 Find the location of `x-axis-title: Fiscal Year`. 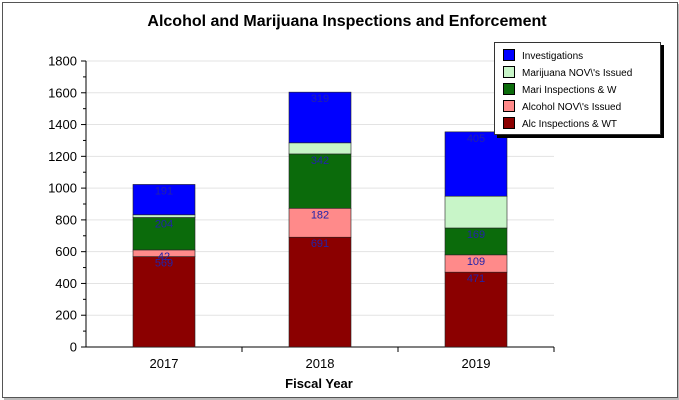

x-axis-title: Fiscal Year is located at coordinates (319, 383).